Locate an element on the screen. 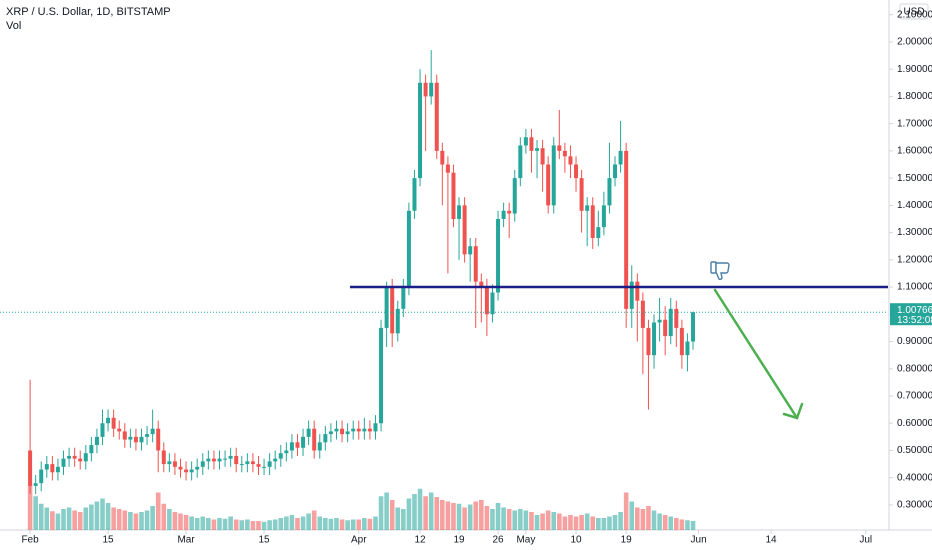 This screenshot has height=550, width=932. y-tick-label: 1.20000 is located at coordinates (914, 259).